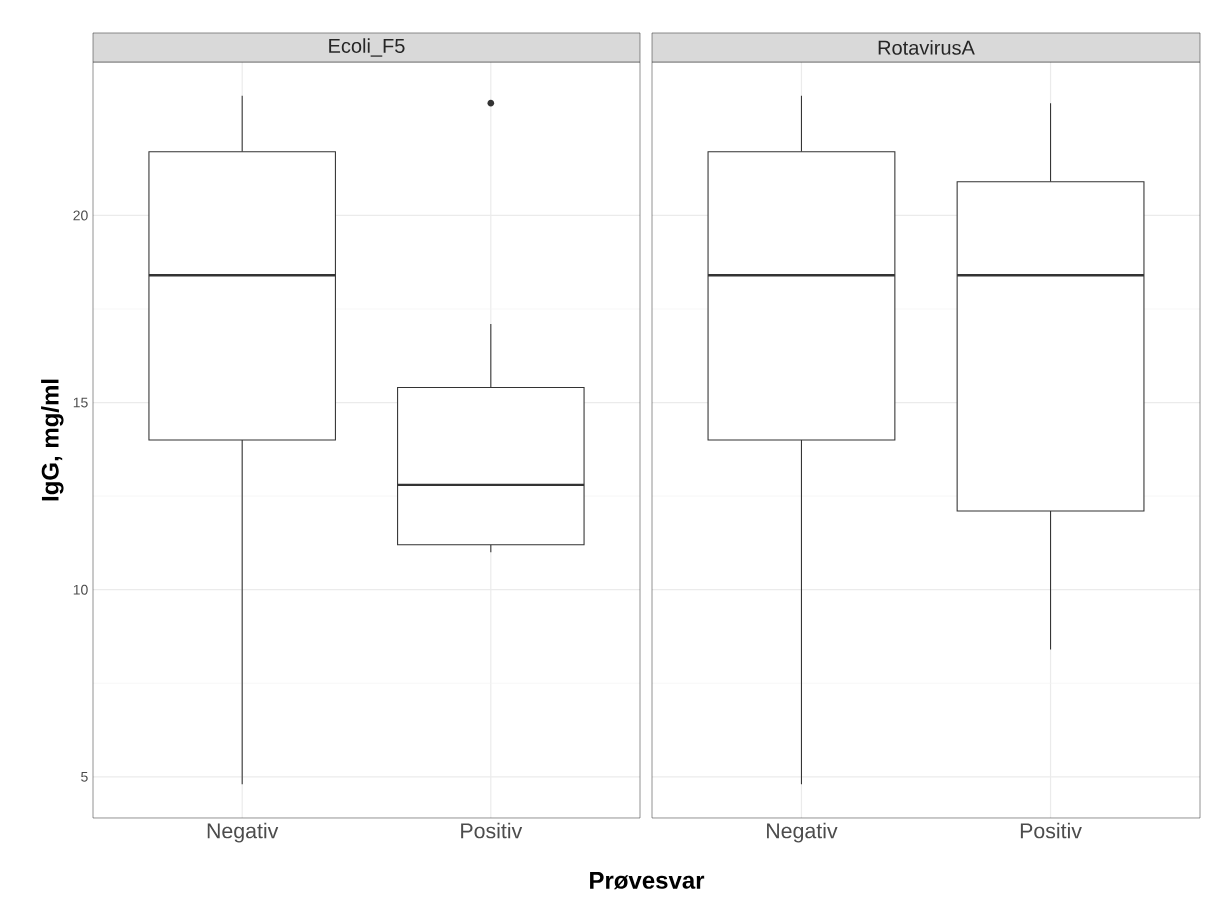 This screenshot has height=898, width=1215. What do you see at coordinates (926, 47) in the screenshot?
I see `chart-title: RotavirusA` at bounding box center [926, 47].